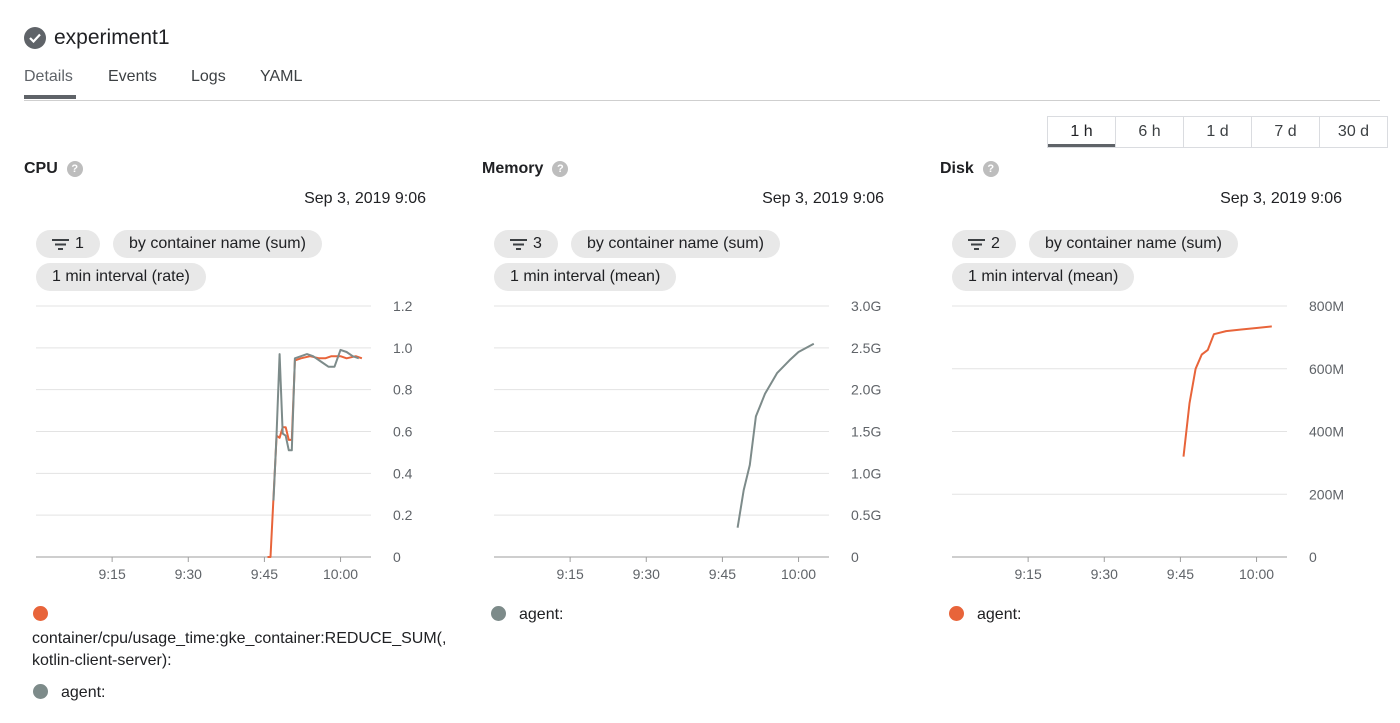  Describe the element at coordinates (1150, 132) in the screenshot. I see `range-6h-button: 6 h` at that location.